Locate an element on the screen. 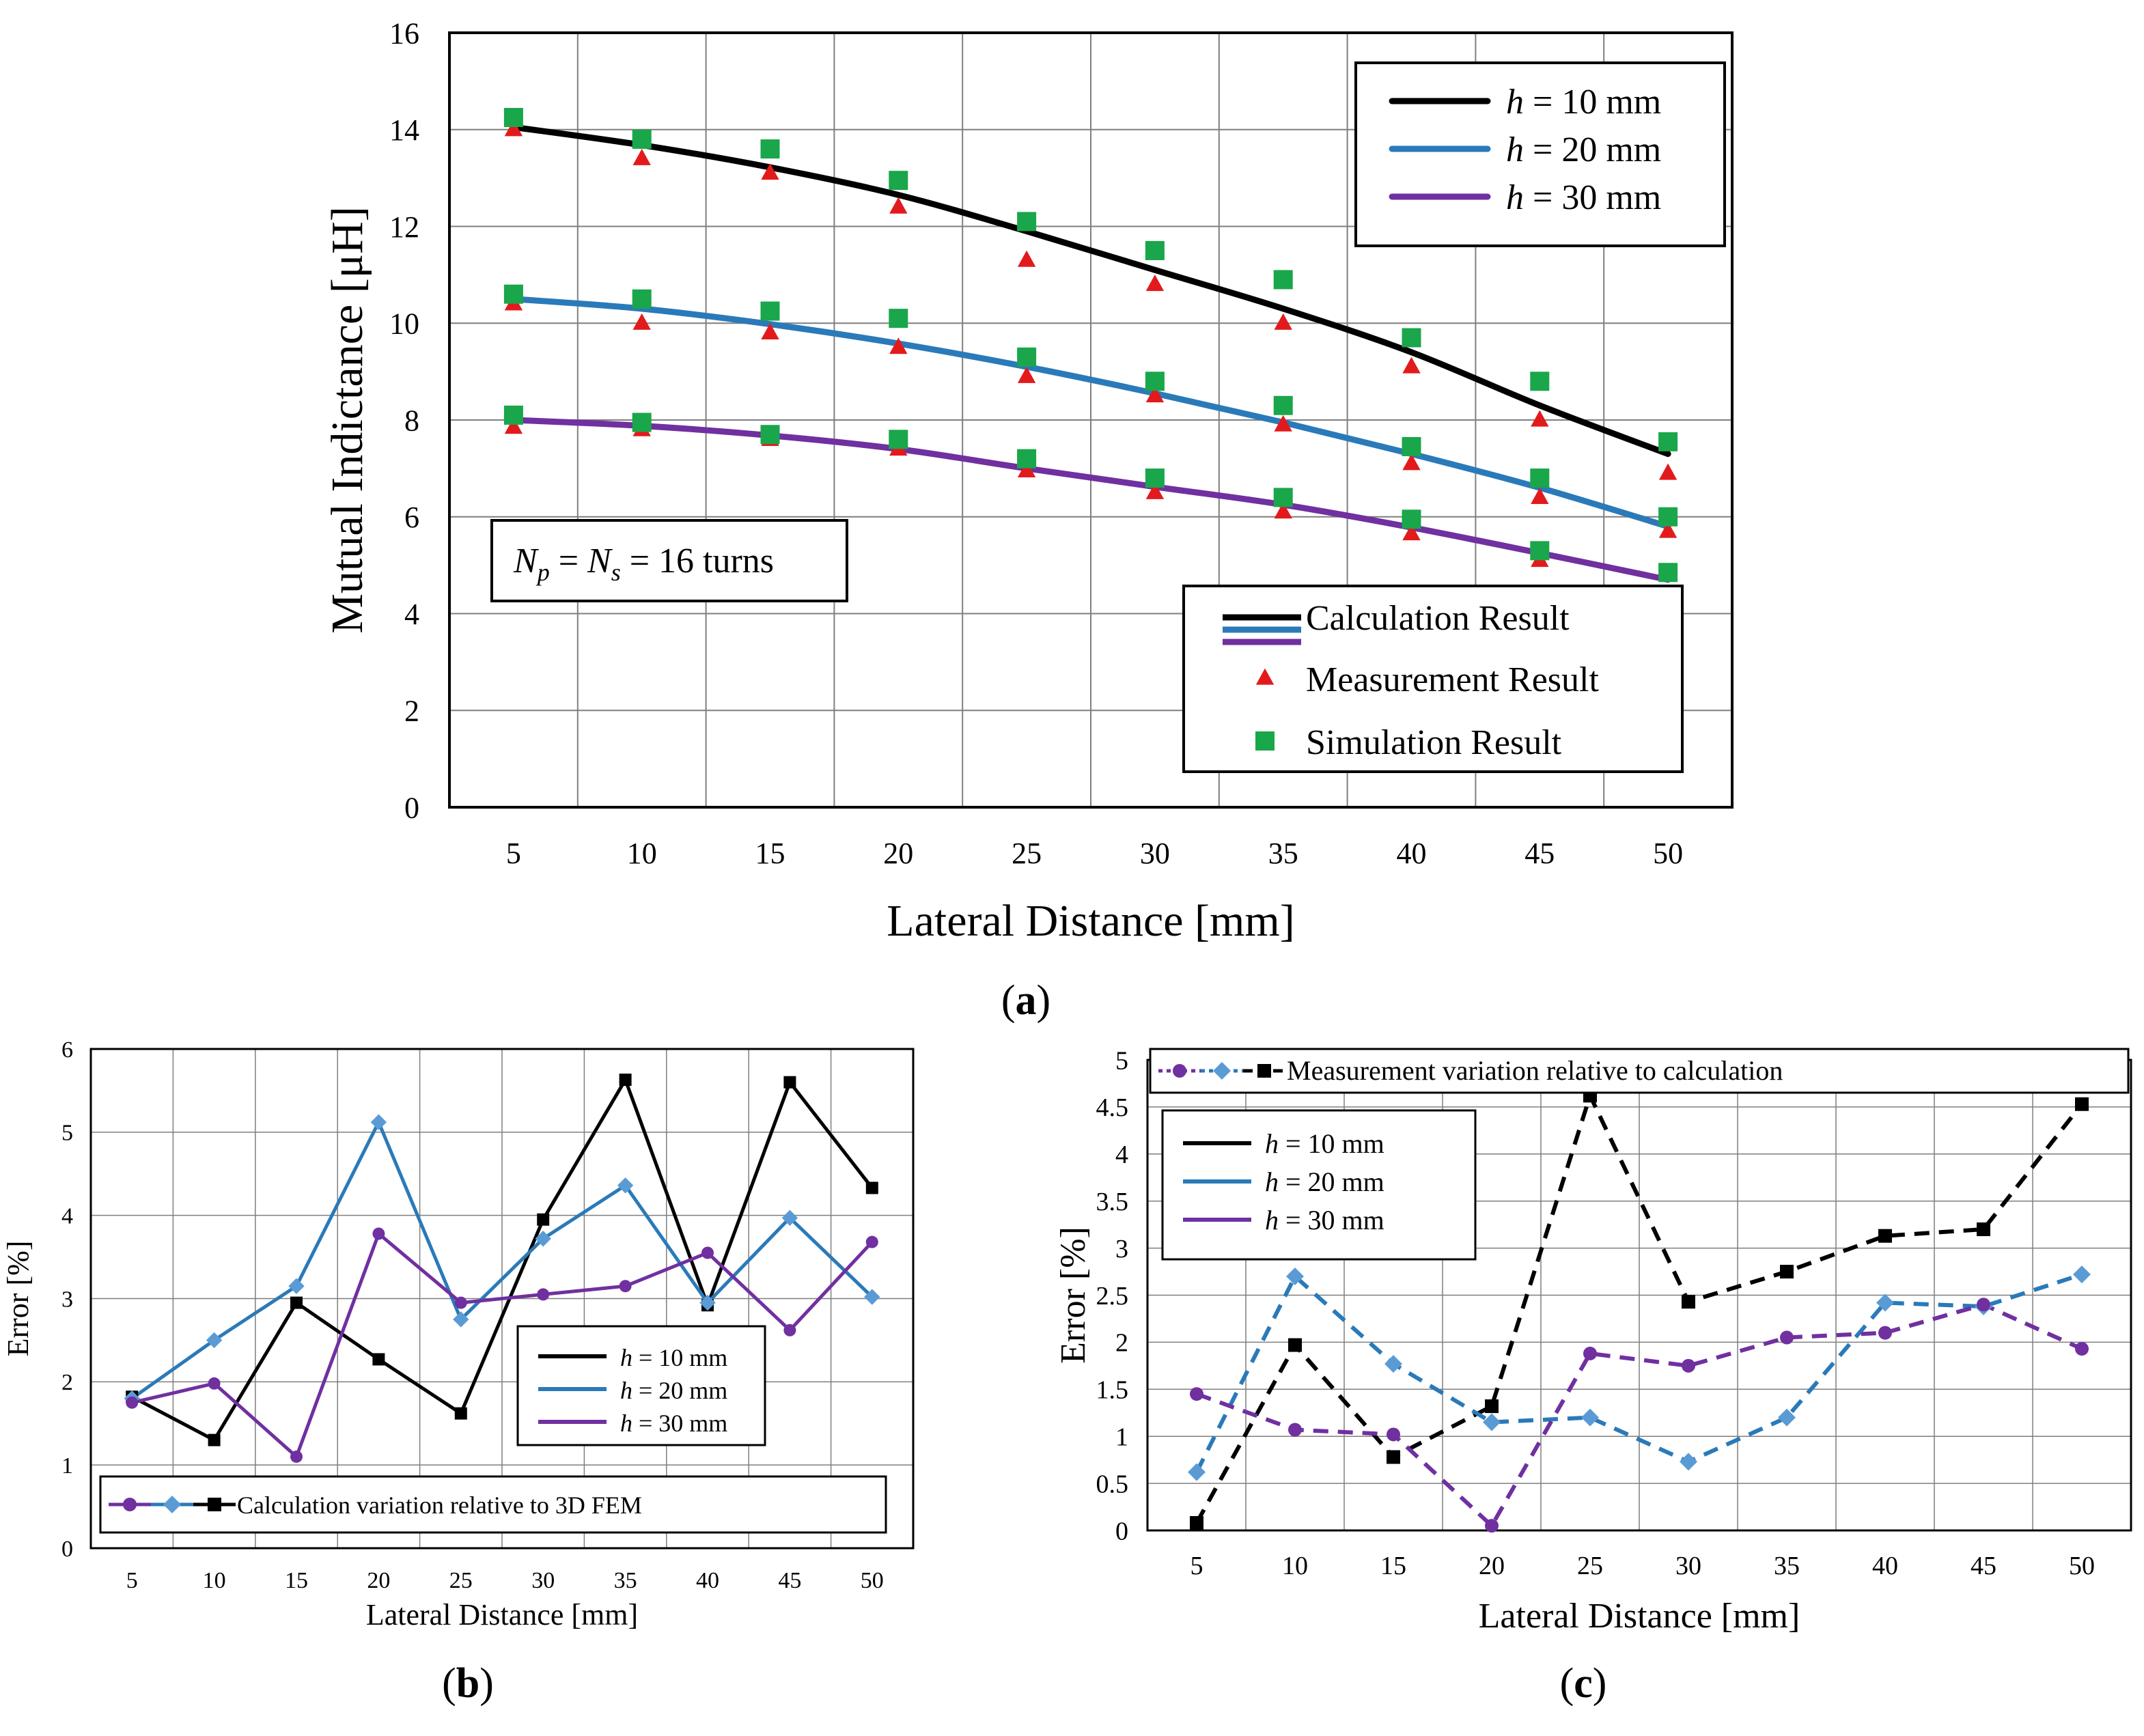 Image resolution: width=2144 pixels, height=1736 pixels. x-tick-label: 40 is located at coordinates (1412, 853).